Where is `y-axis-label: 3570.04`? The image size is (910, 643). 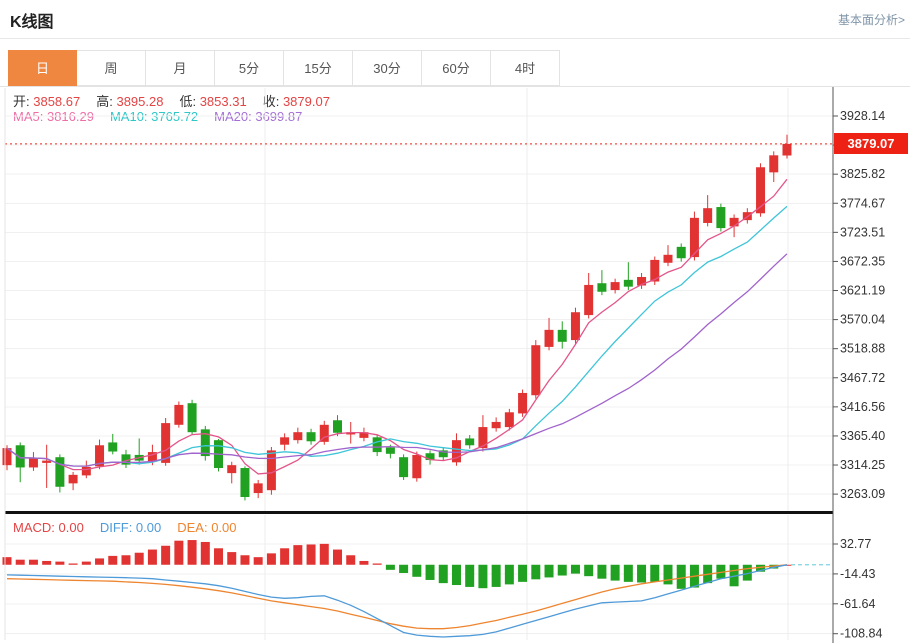 y-axis-label: 3570.04 is located at coordinates (862, 320).